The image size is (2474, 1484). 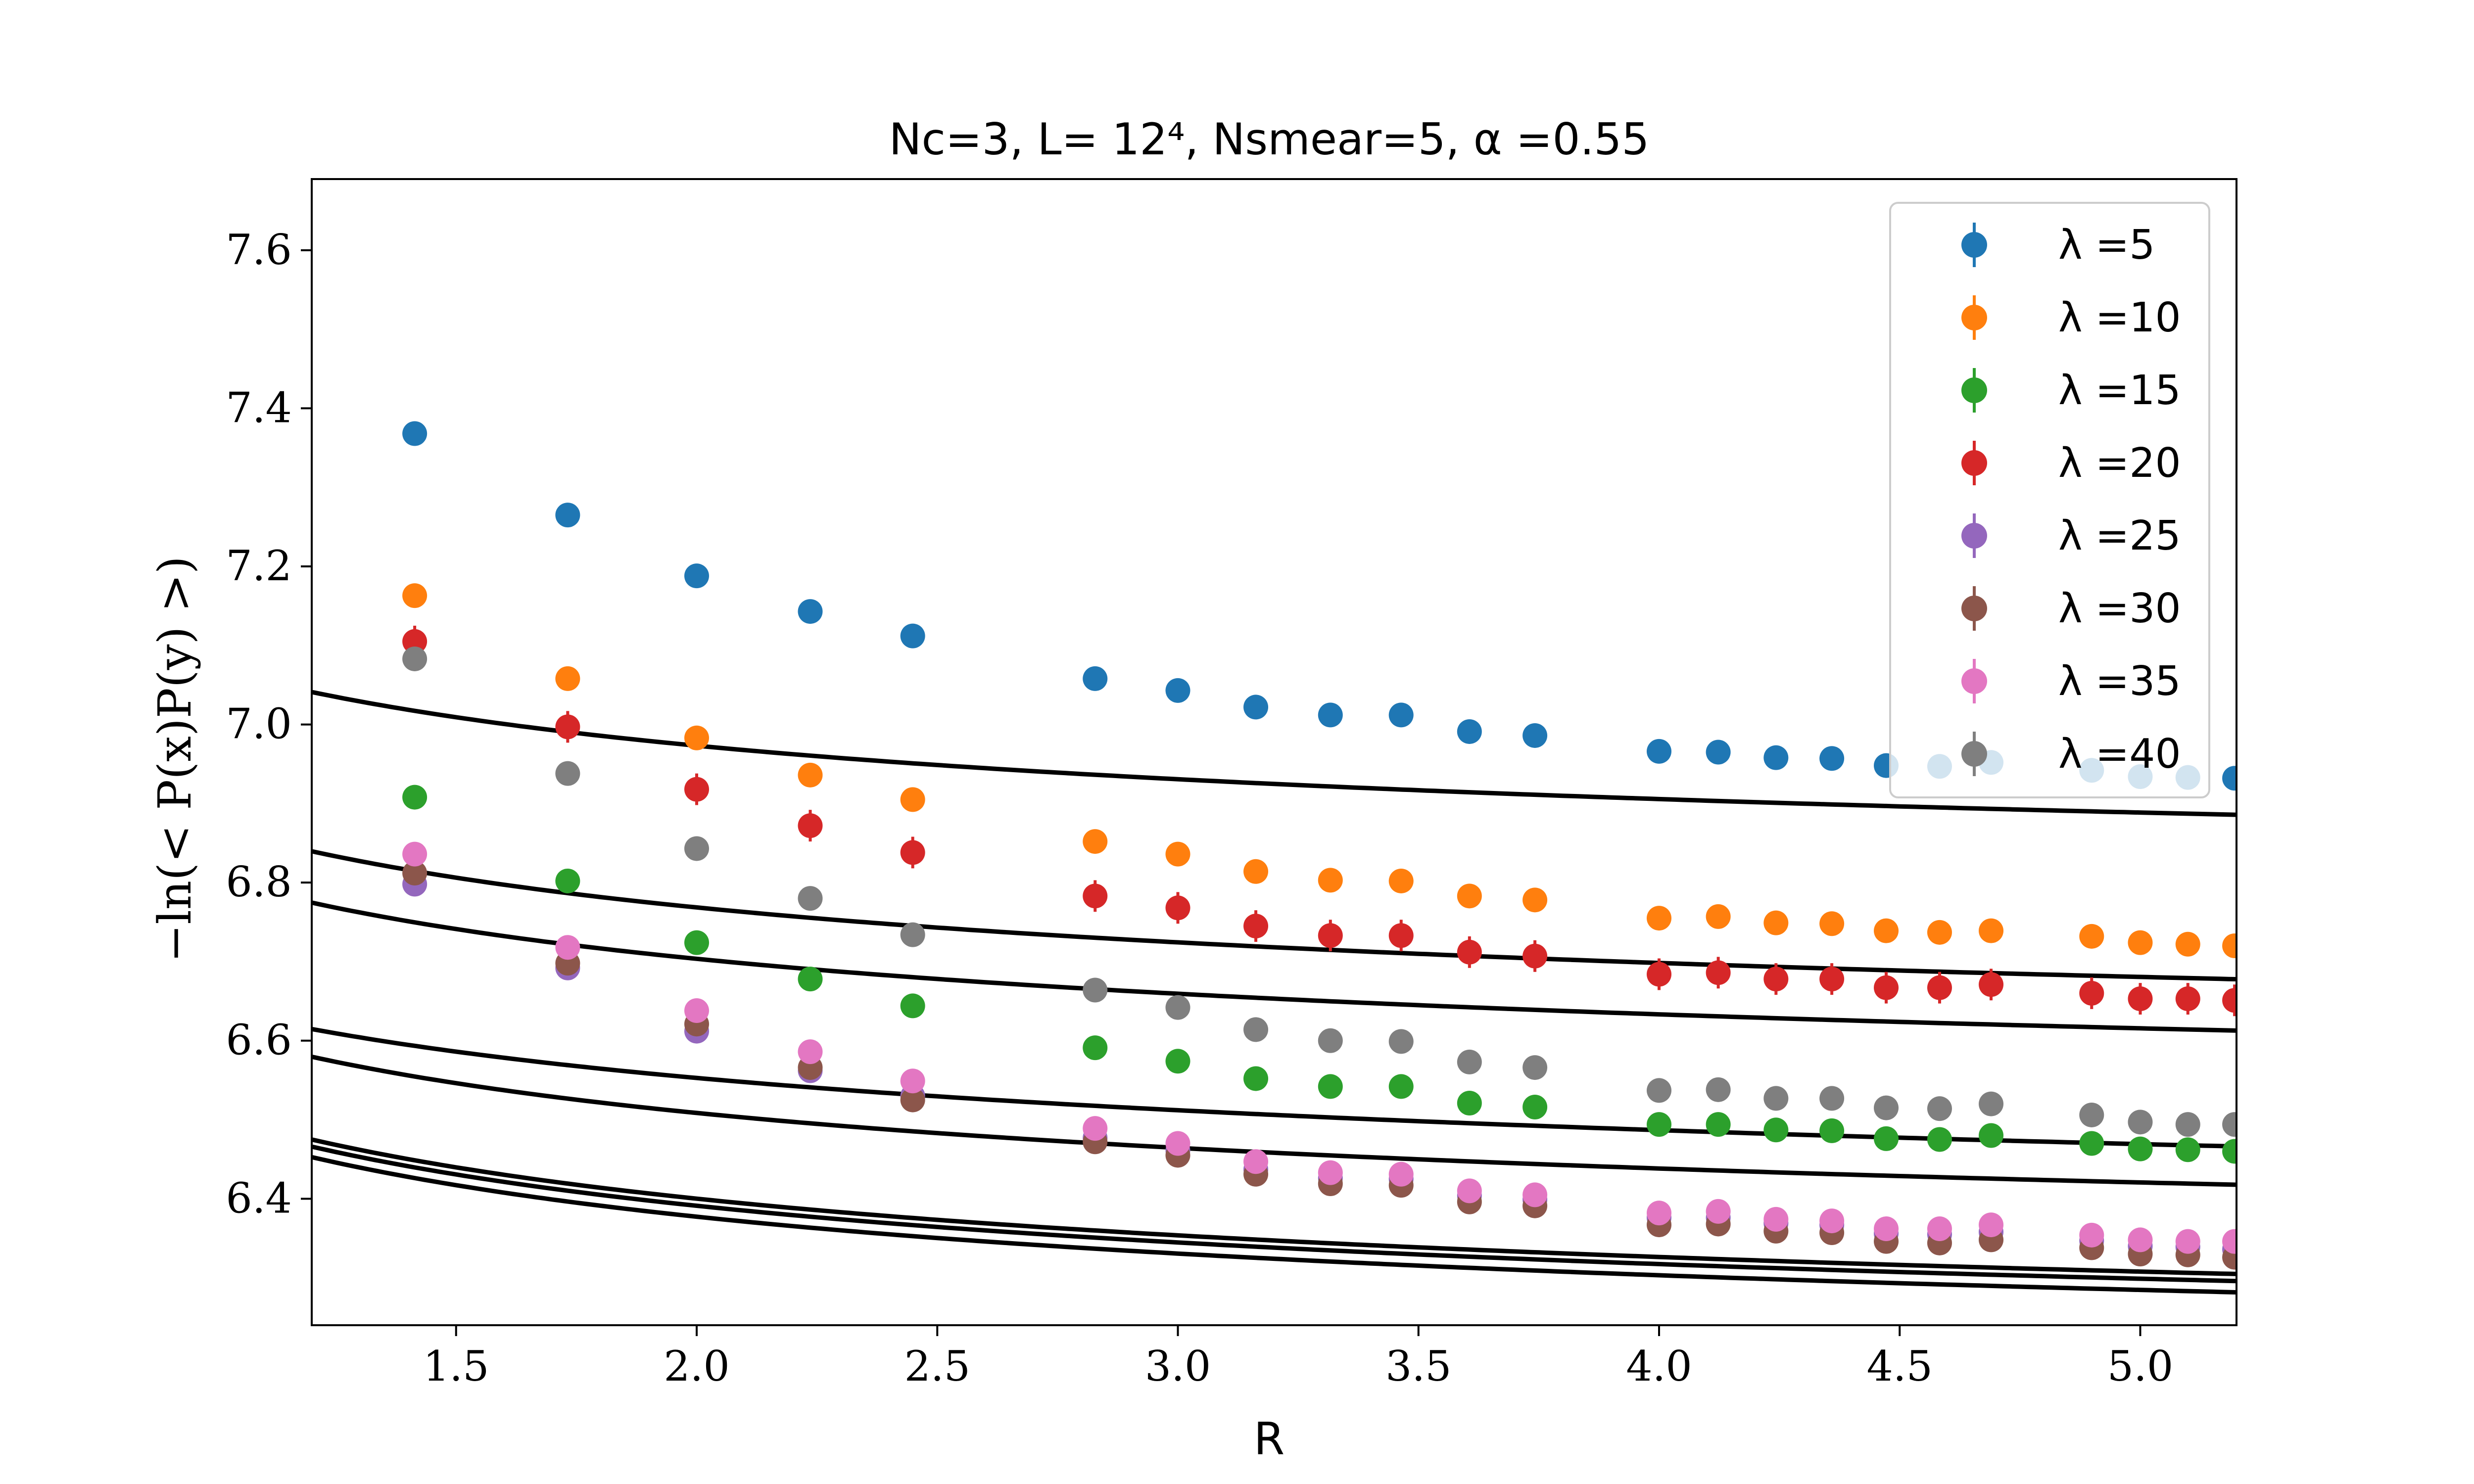 What do you see at coordinates (259, 724) in the screenshot?
I see `y-tick-label: 7.0` at bounding box center [259, 724].